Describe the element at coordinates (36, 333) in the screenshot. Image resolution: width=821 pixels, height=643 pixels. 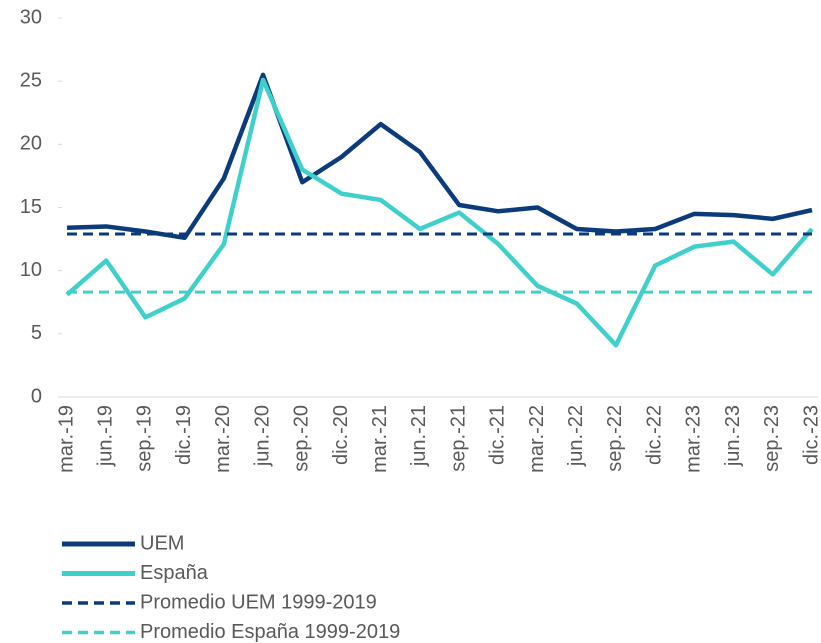
I see `y-tick-label: 5` at that location.